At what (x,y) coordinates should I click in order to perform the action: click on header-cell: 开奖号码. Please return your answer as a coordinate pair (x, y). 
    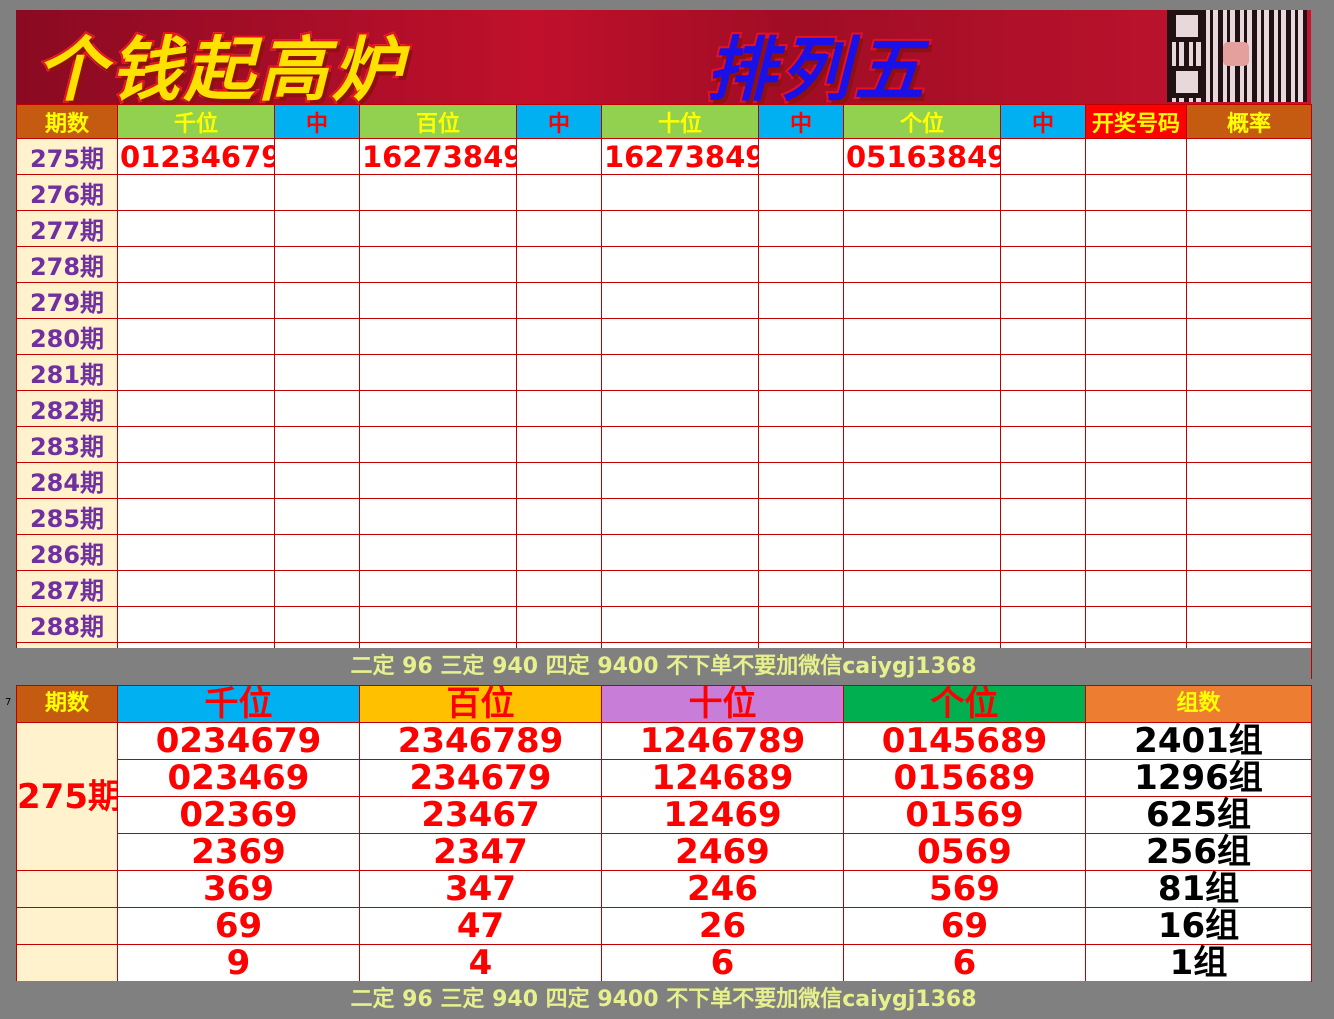
    Looking at the image, I should click on (1136, 121).